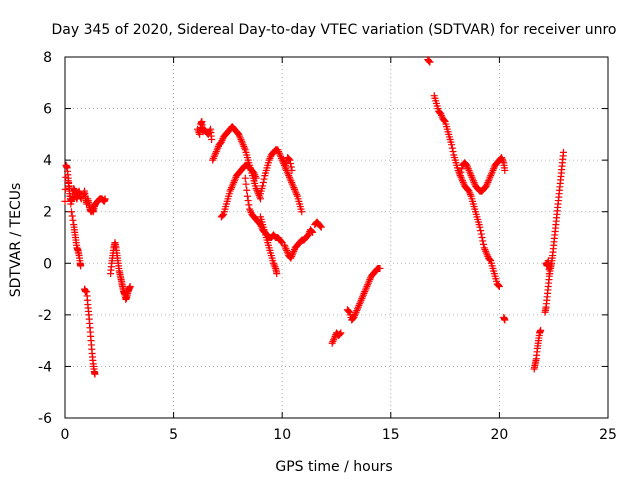 The height and width of the screenshot is (480, 640). I want to click on y-tick-label: 2, so click(47, 213).